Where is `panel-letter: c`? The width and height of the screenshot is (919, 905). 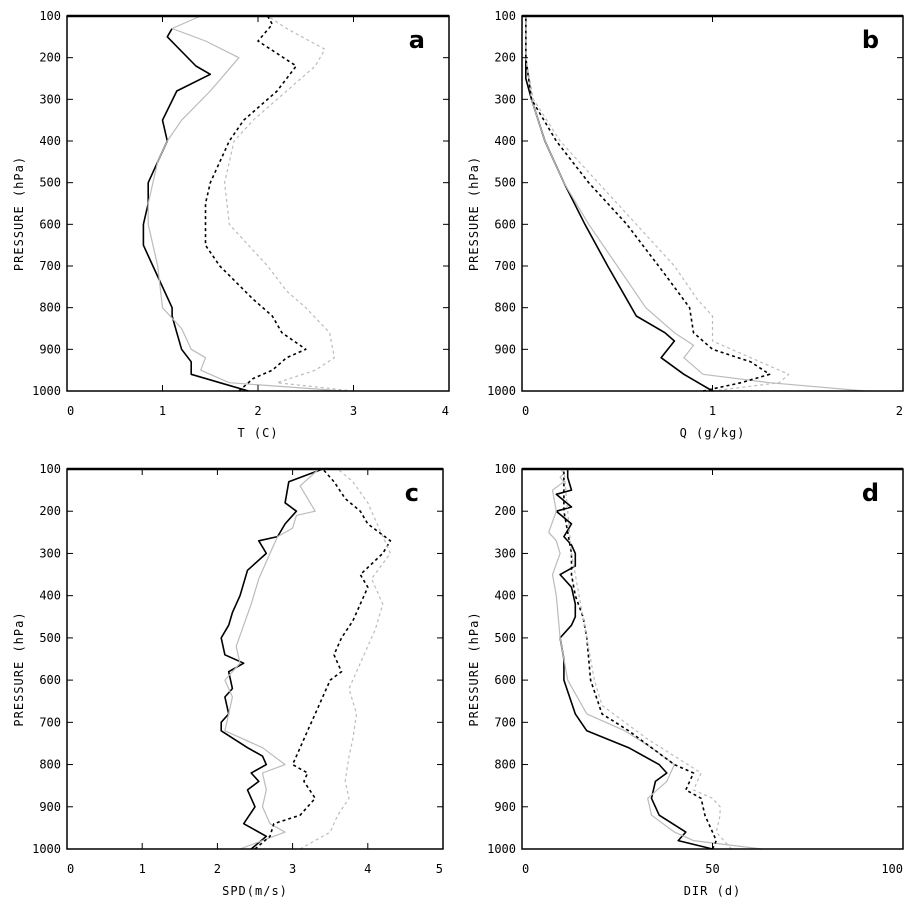 panel-letter: c is located at coordinates (412, 493).